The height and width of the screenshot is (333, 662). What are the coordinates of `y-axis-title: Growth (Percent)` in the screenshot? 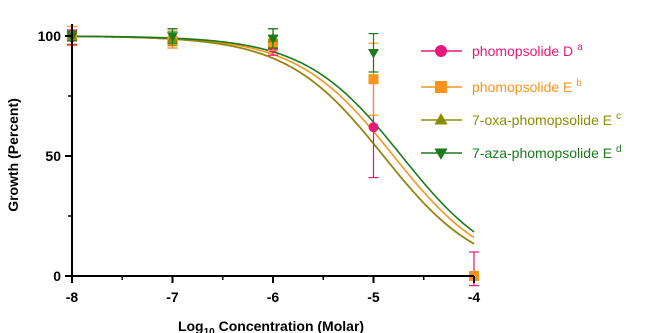 It's located at (13, 155).